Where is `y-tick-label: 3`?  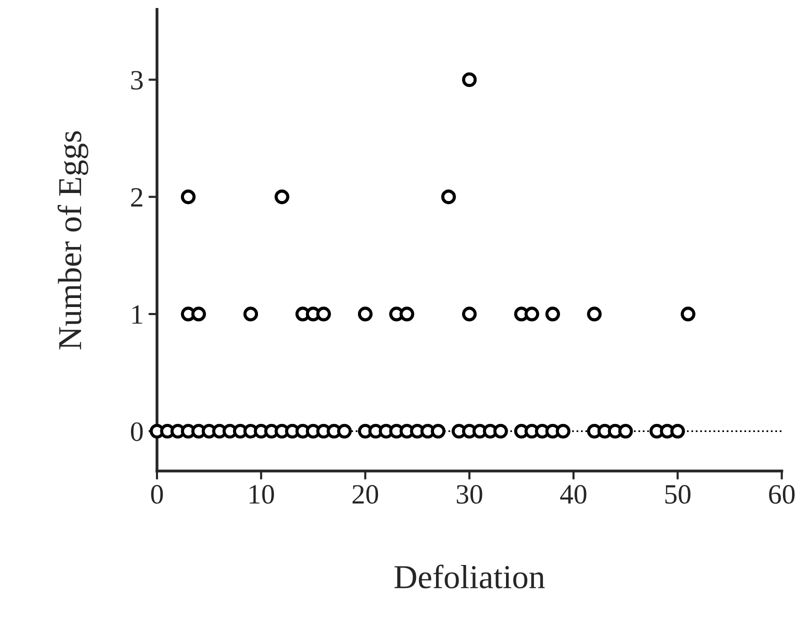
y-tick-label: 3 is located at coordinates (137, 80).